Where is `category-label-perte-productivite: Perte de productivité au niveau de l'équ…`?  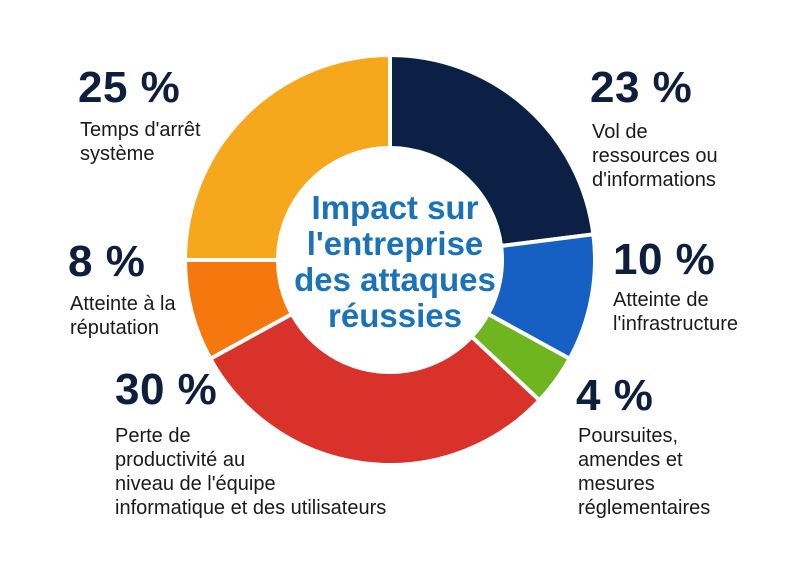 category-label-perte-productivite: Perte de productivité au niveau de l'équ… is located at coordinates (251, 472).